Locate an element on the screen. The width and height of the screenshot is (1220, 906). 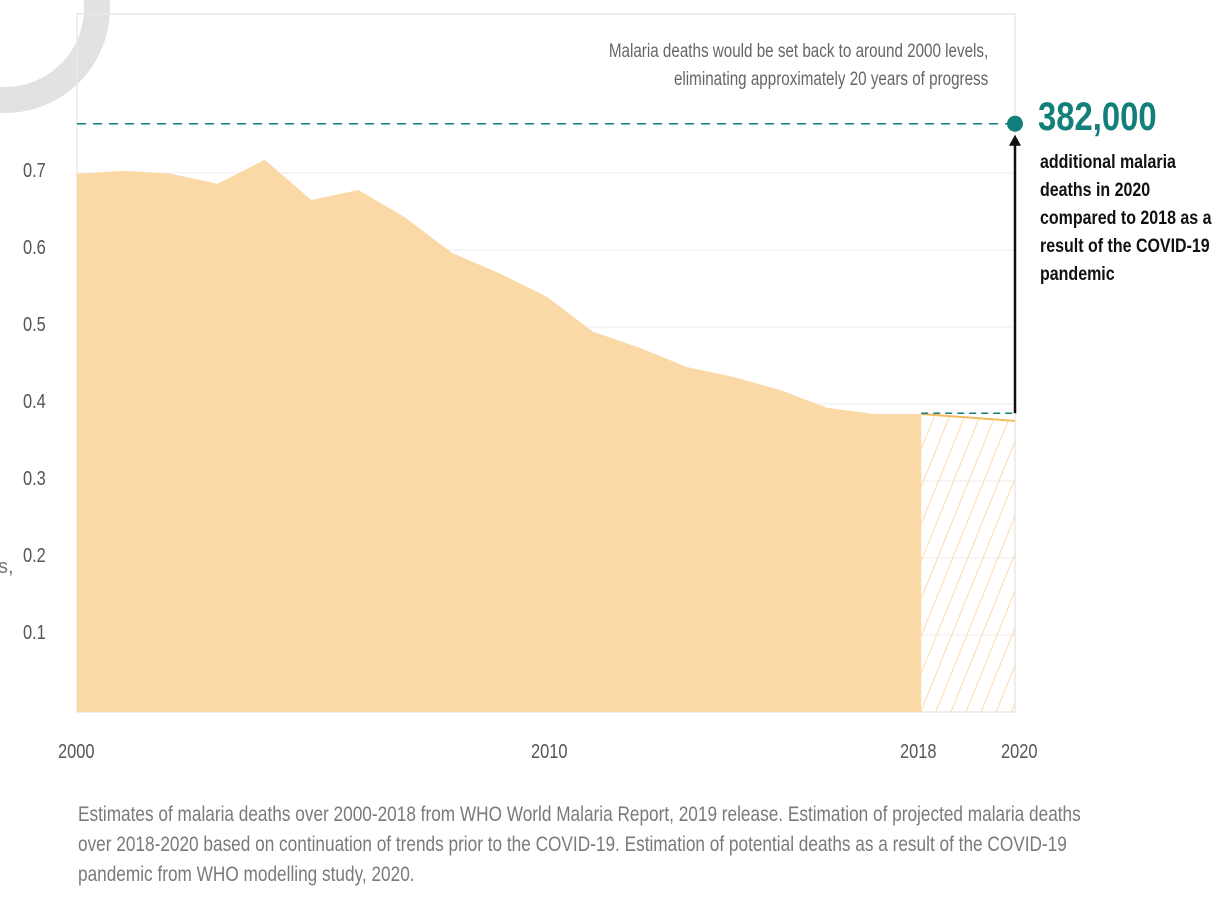
watermark-circle is located at coordinates (55, 56).